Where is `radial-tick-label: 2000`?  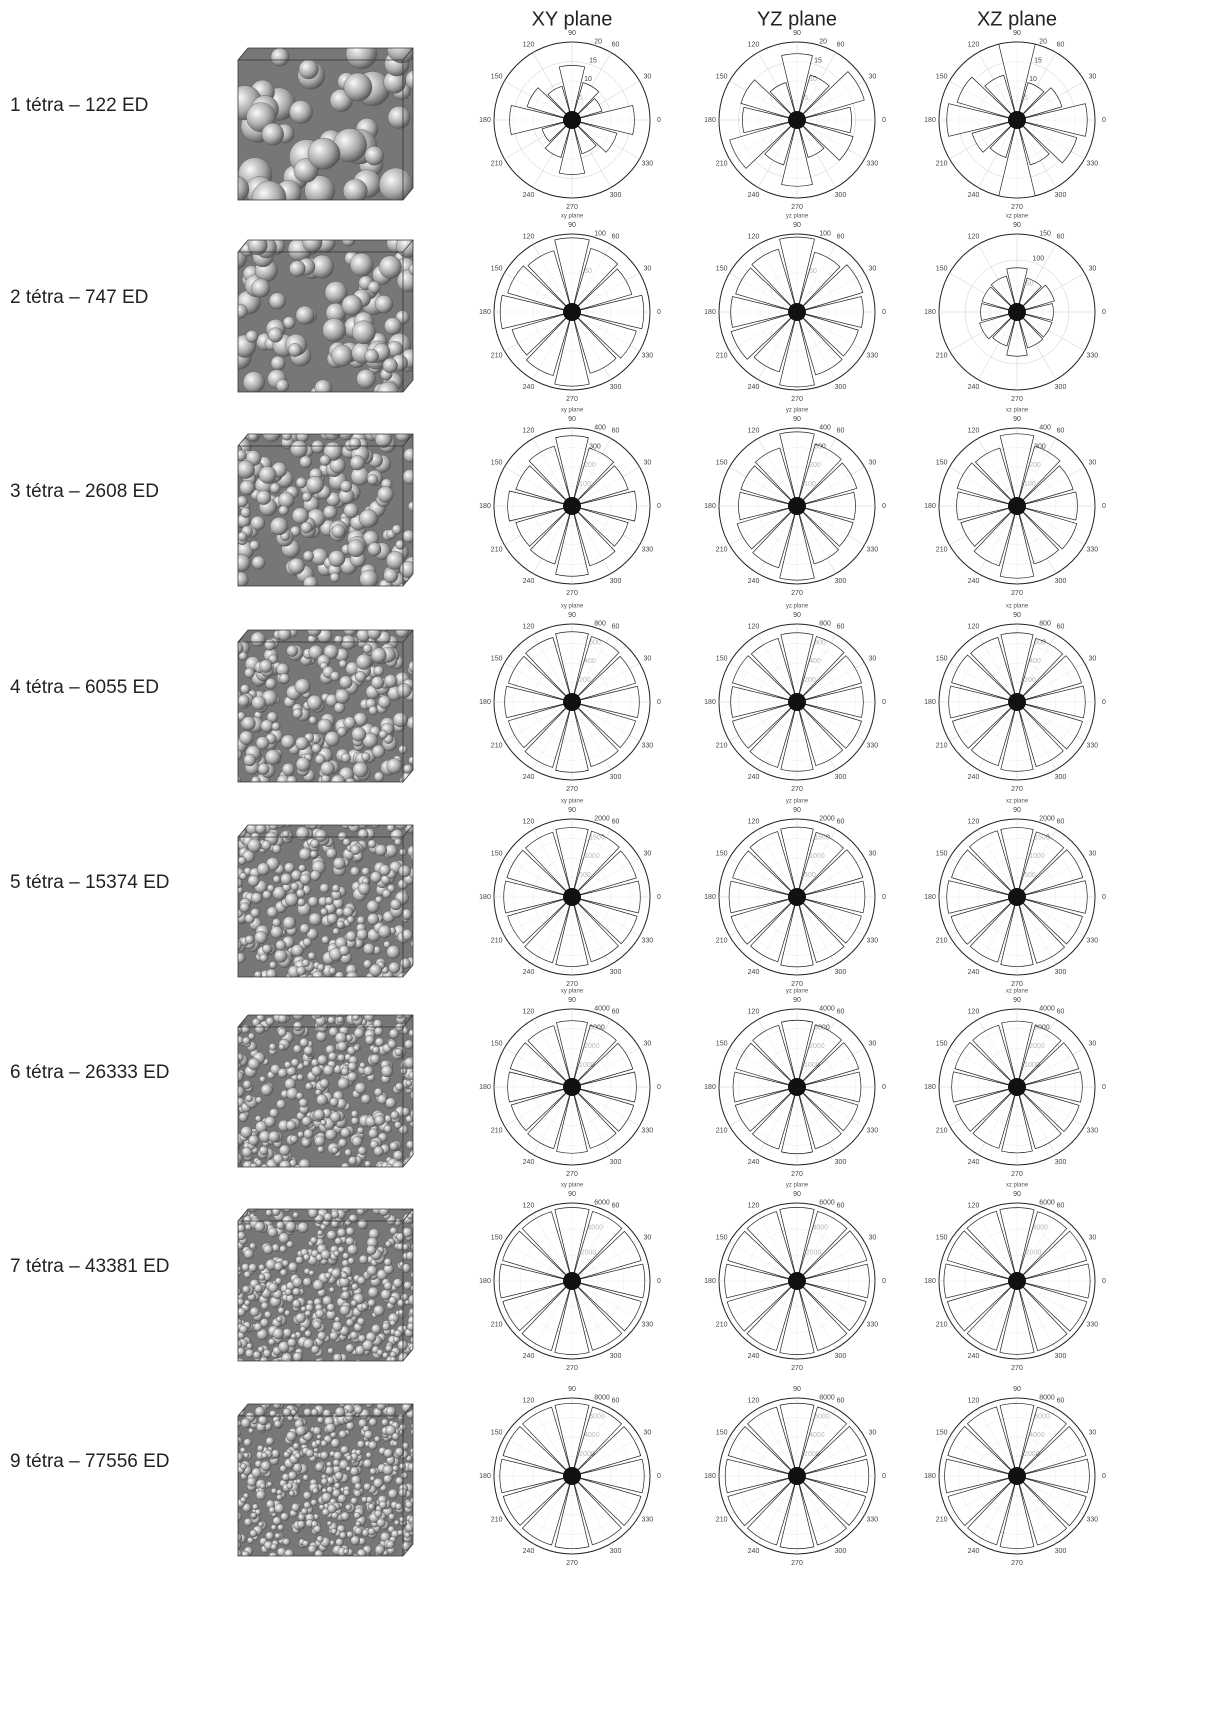
radial-tick-label: 2000 is located at coordinates (602, 819).